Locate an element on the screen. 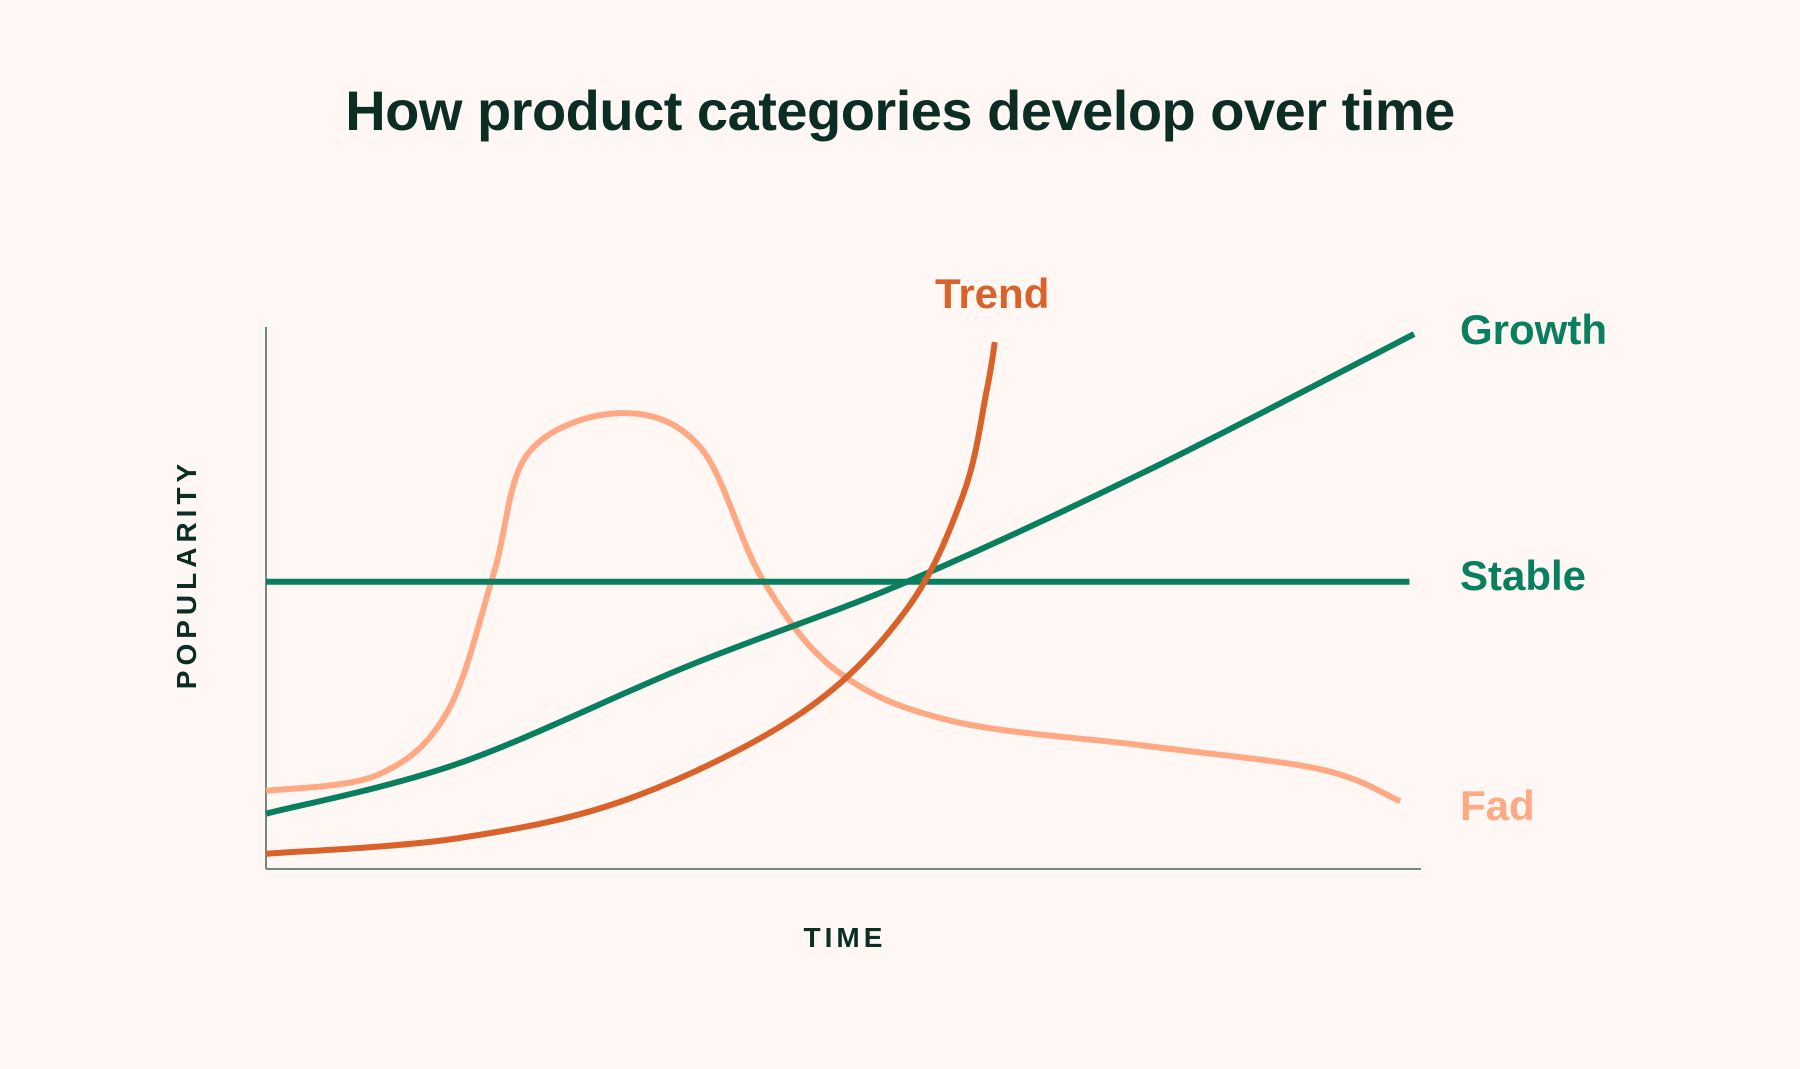 The image size is (1800, 1069). series-label-fad: Fad is located at coordinates (1497, 805).